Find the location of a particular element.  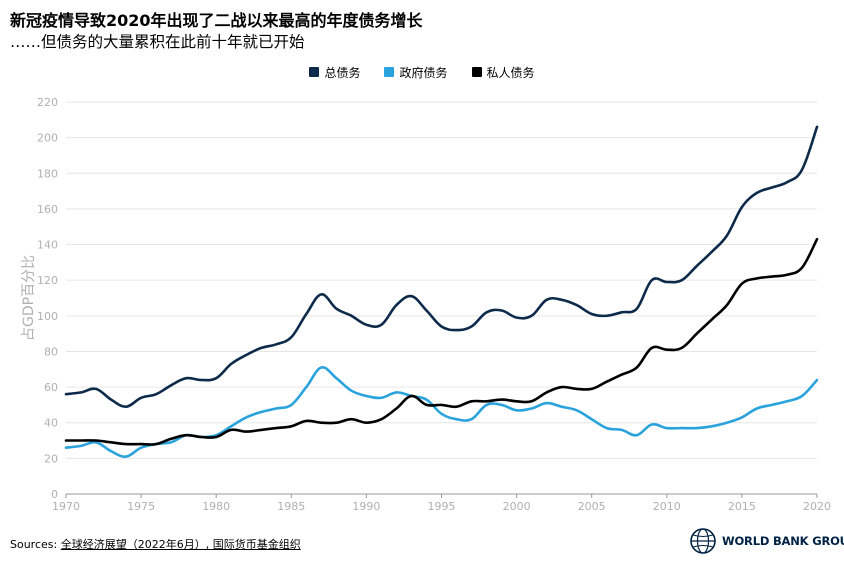

world-bank-logo-text: WORLD BANK GROUP is located at coordinates (783, 541).